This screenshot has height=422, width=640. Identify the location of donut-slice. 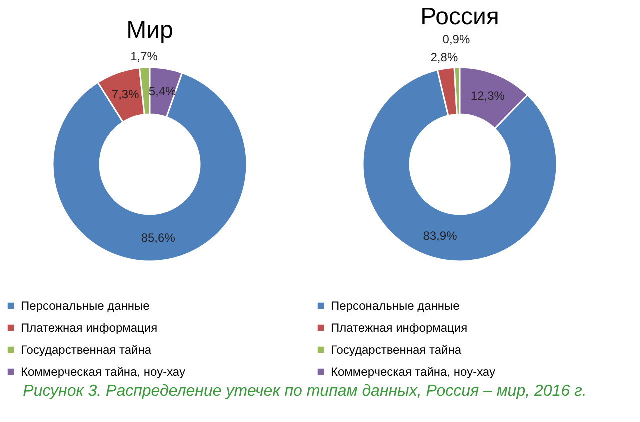
(460, 165).